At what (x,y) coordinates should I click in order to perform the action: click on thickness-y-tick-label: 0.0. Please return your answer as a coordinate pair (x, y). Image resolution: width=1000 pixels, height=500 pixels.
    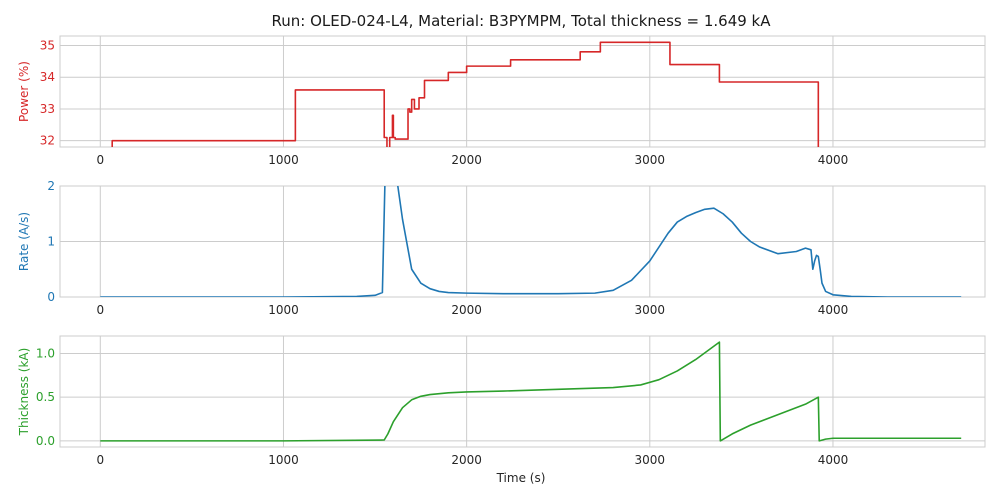
    Looking at the image, I should click on (45, 441).